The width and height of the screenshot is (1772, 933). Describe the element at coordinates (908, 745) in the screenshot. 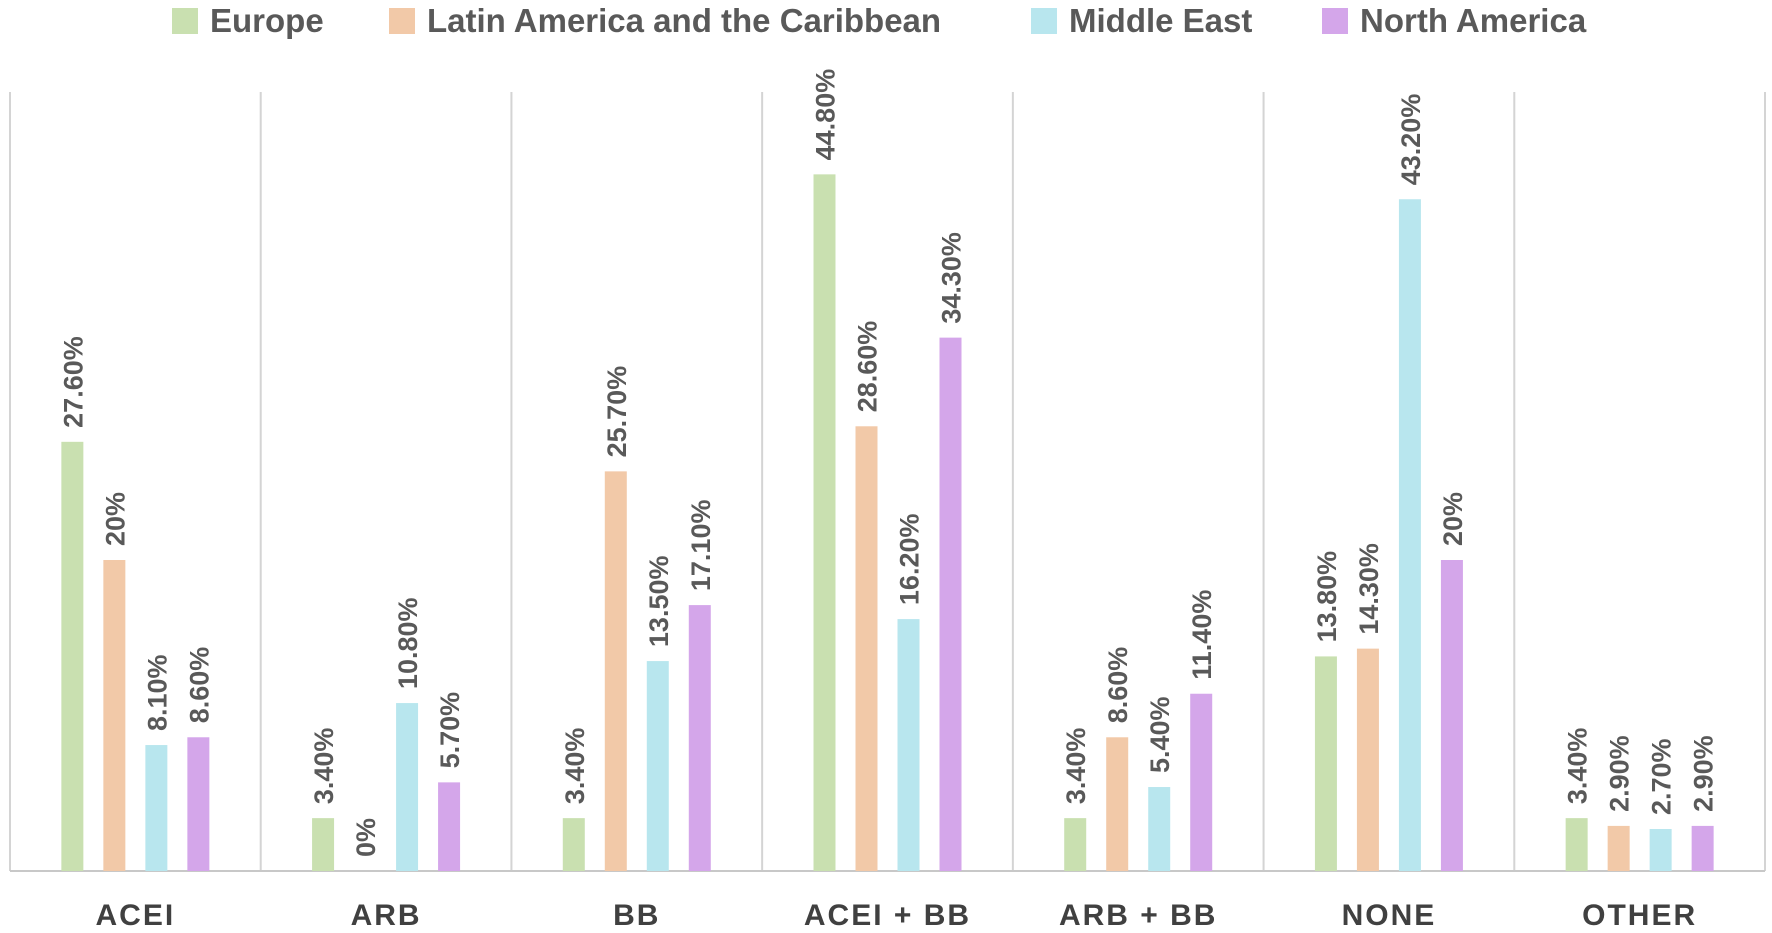

I see `bar-middle-east-acei-bb` at that location.